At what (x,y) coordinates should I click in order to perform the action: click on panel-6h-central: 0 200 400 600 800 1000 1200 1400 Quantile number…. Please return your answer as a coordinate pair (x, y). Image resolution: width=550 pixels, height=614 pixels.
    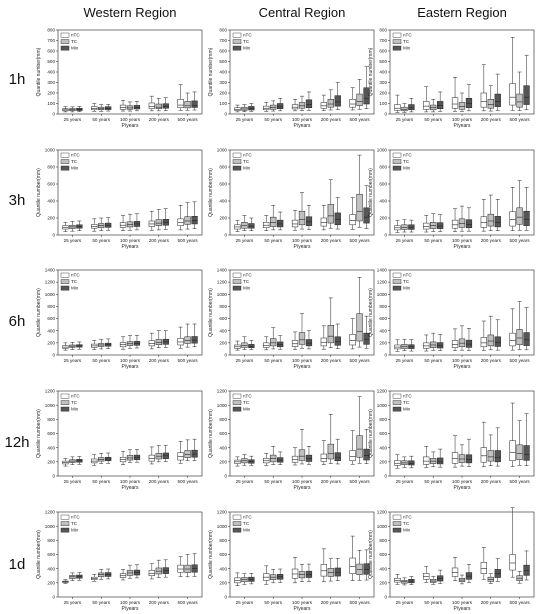
    Looking at the image, I should click on (291, 319).